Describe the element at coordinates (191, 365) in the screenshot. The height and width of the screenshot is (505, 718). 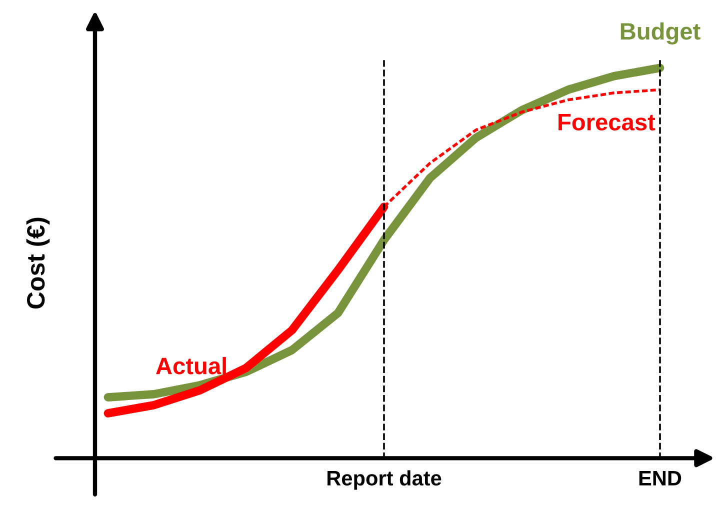
I see `series-label: Actual` at that location.